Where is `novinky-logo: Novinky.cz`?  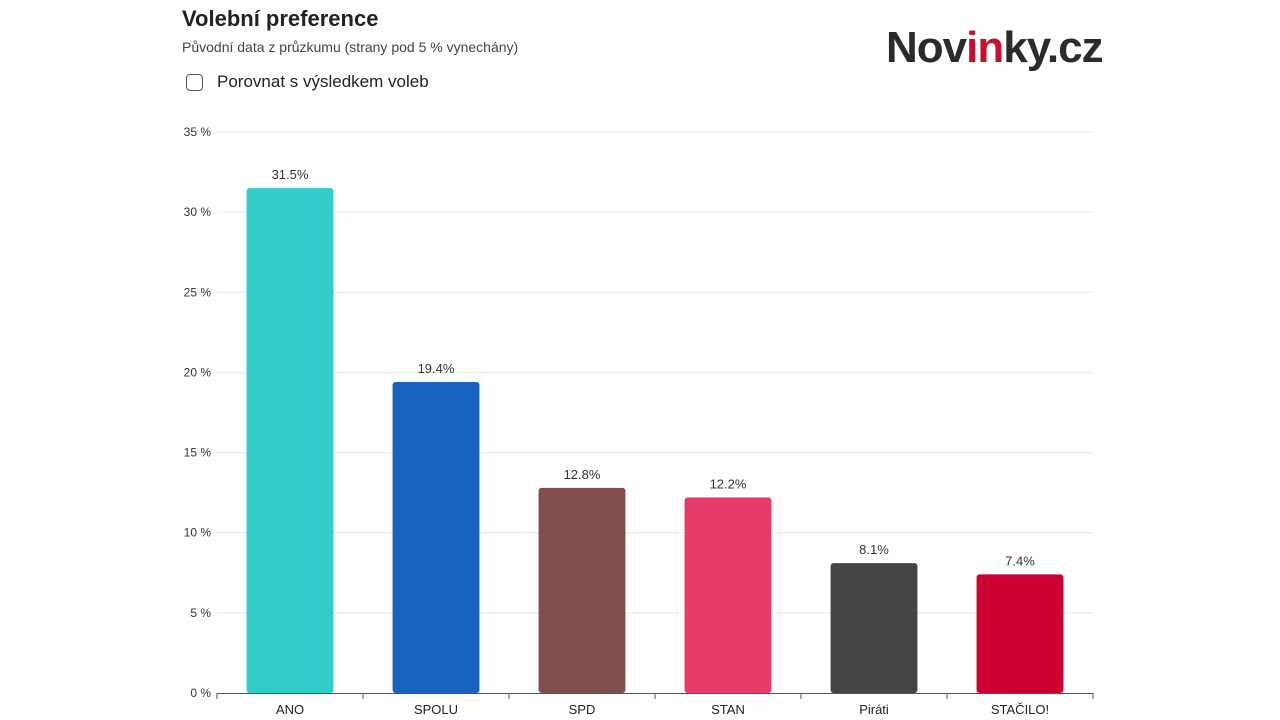
novinky-logo: Novinky.cz is located at coordinates (995, 47).